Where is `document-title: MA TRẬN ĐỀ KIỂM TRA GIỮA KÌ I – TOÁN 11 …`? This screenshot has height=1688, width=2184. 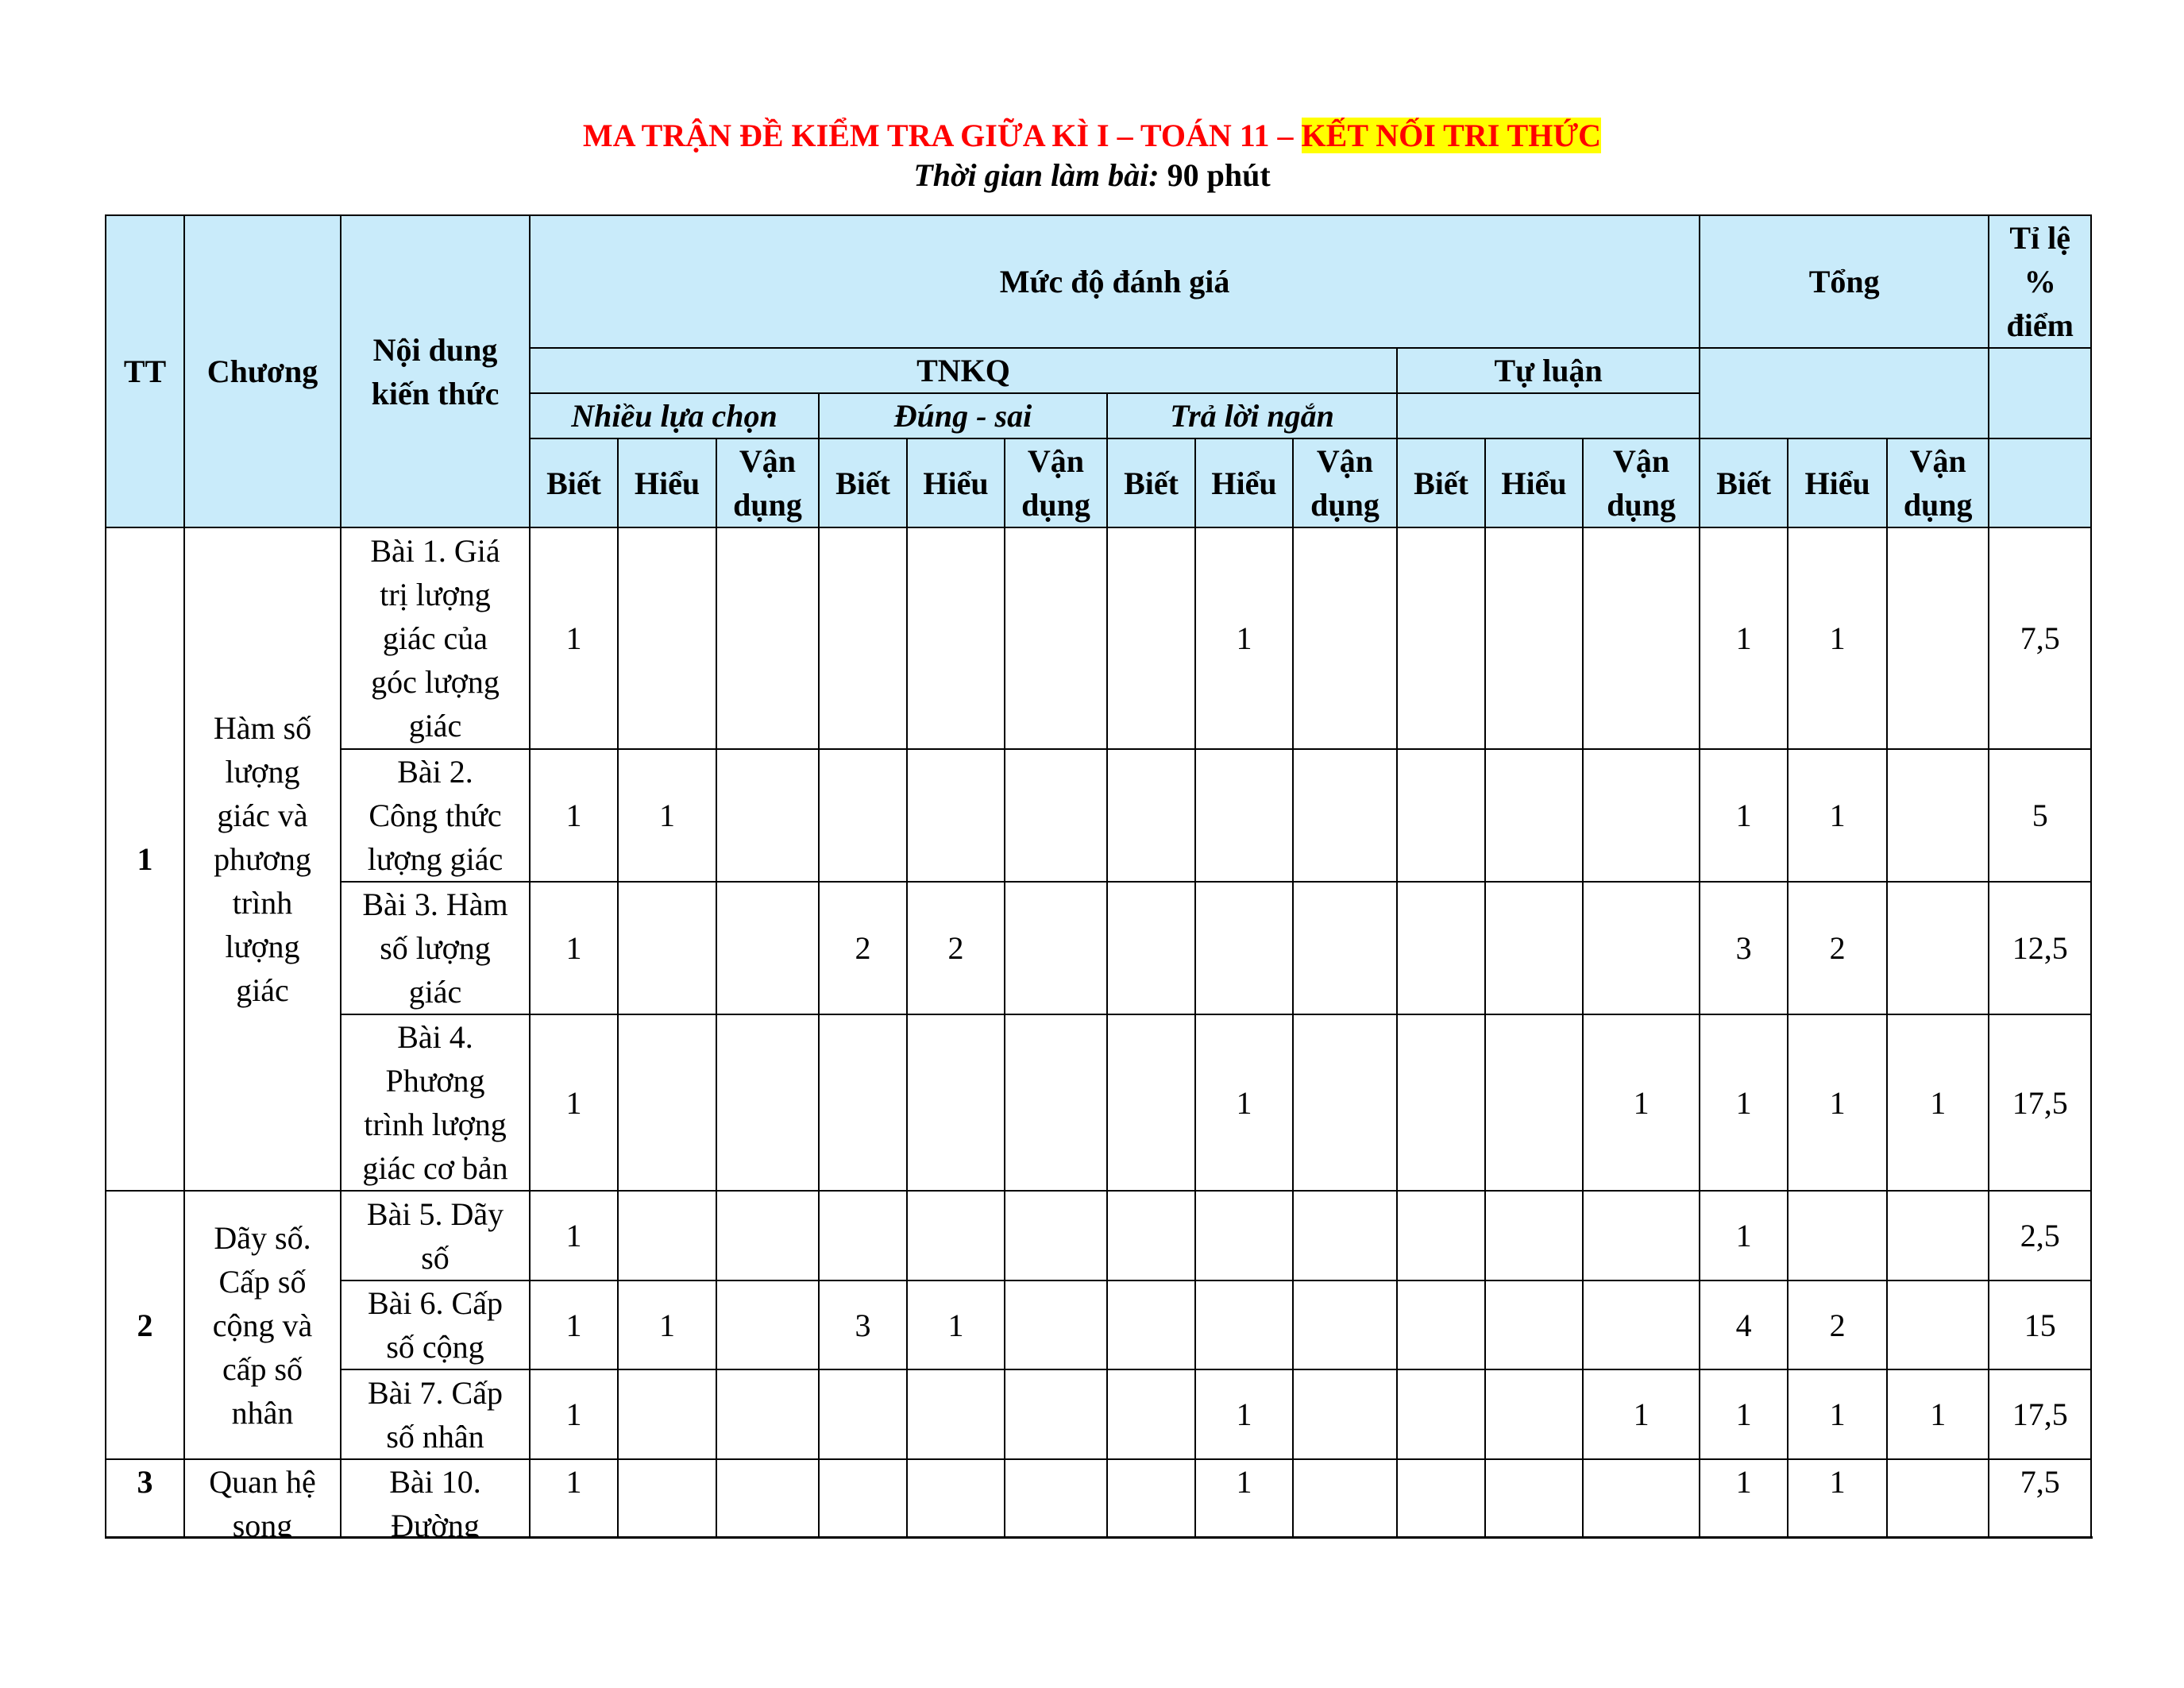
document-title: MA TRẬN ĐỀ KIỂM TRA GIỮA KÌ I – TOÁN 11 … is located at coordinates (1092, 136).